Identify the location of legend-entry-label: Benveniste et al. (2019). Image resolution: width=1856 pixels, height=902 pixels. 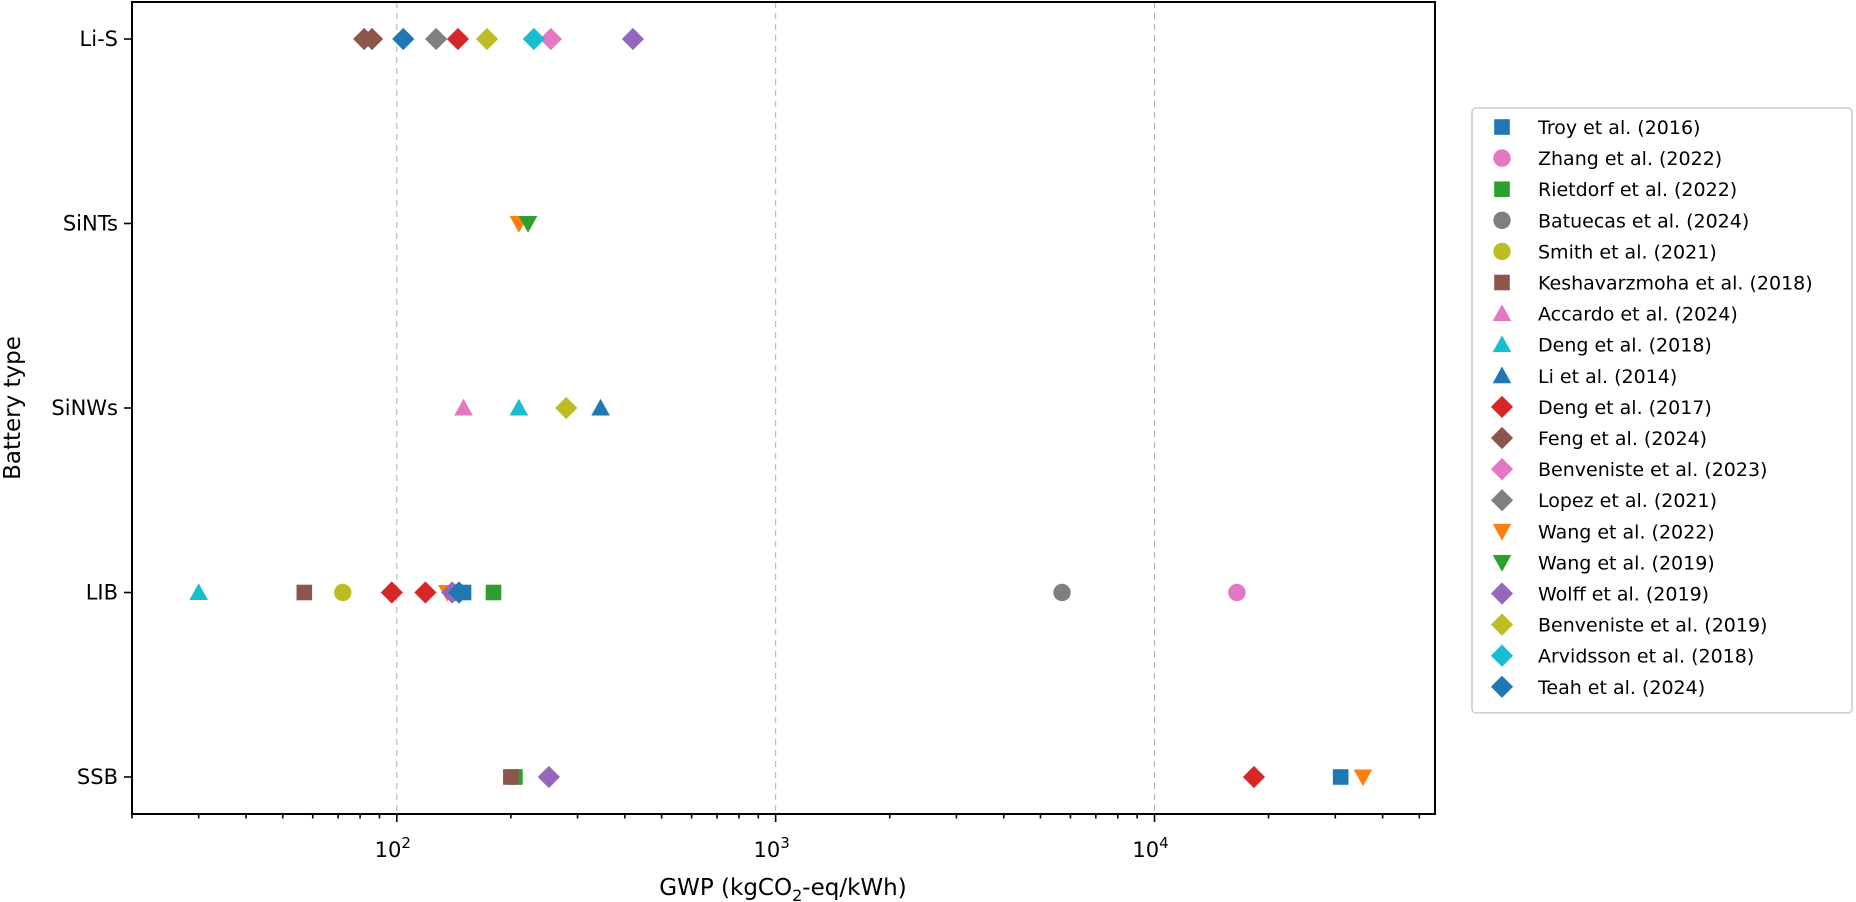
(1652, 626).